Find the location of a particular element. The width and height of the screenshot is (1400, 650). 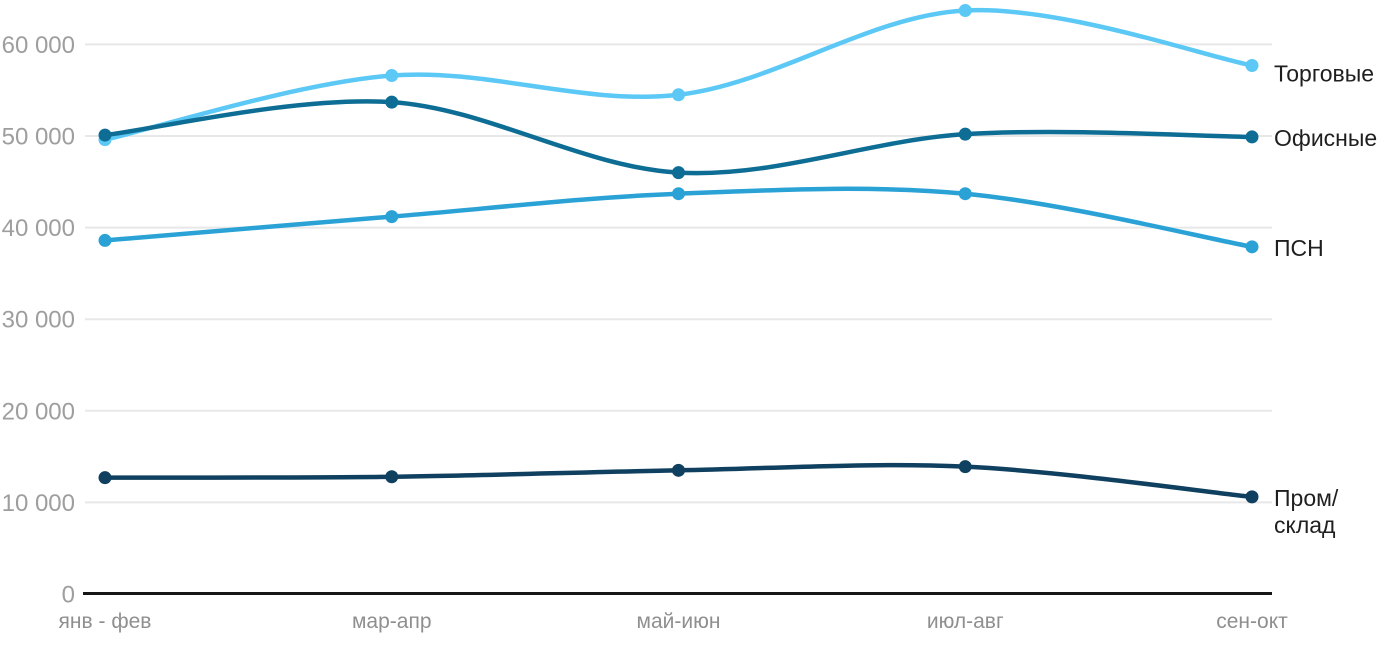

x-tick-label: янв - фев is located at coordinates (105, 621).